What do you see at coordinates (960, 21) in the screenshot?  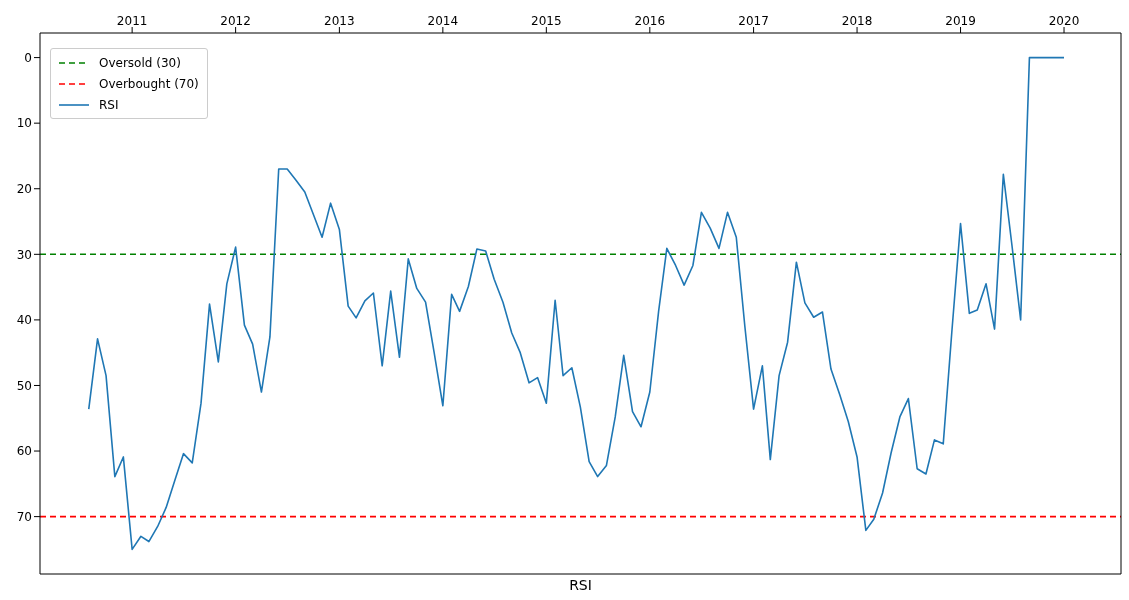 I see `x-tick-label: 2019` at bounding box center [960, 21].